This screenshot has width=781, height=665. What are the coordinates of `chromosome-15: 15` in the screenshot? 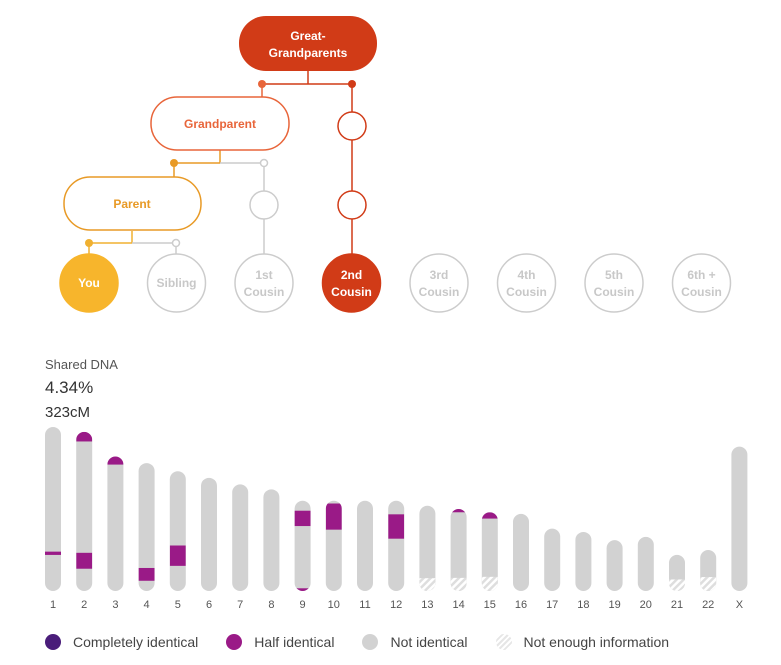 It's located at (489, 561).